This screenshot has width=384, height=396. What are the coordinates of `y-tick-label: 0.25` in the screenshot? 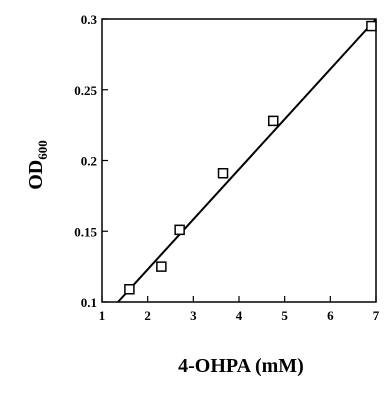 It's located at (85, 90).